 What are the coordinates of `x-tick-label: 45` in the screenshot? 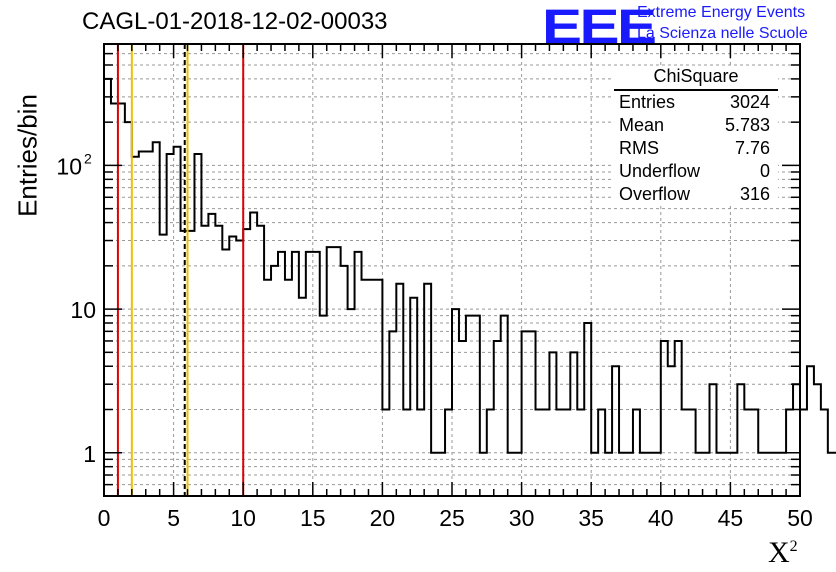 It's located at (731, 518).